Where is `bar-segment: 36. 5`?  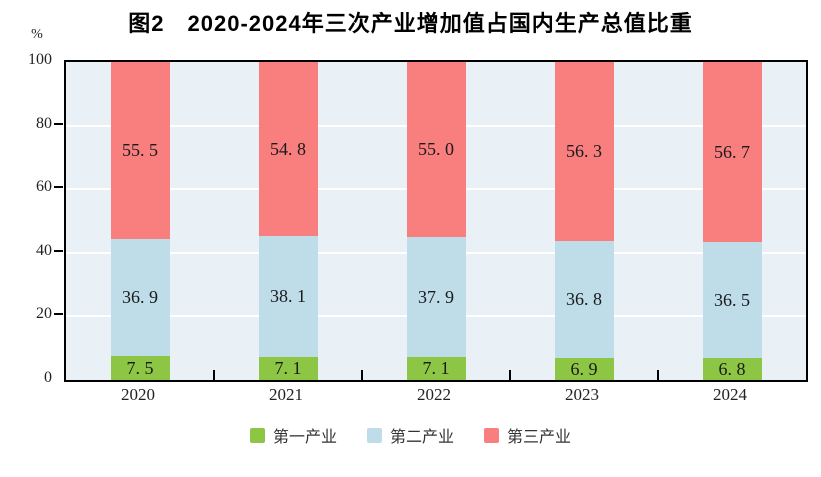
bar-segment: 36. 5 is located at coordinates (732, 300).